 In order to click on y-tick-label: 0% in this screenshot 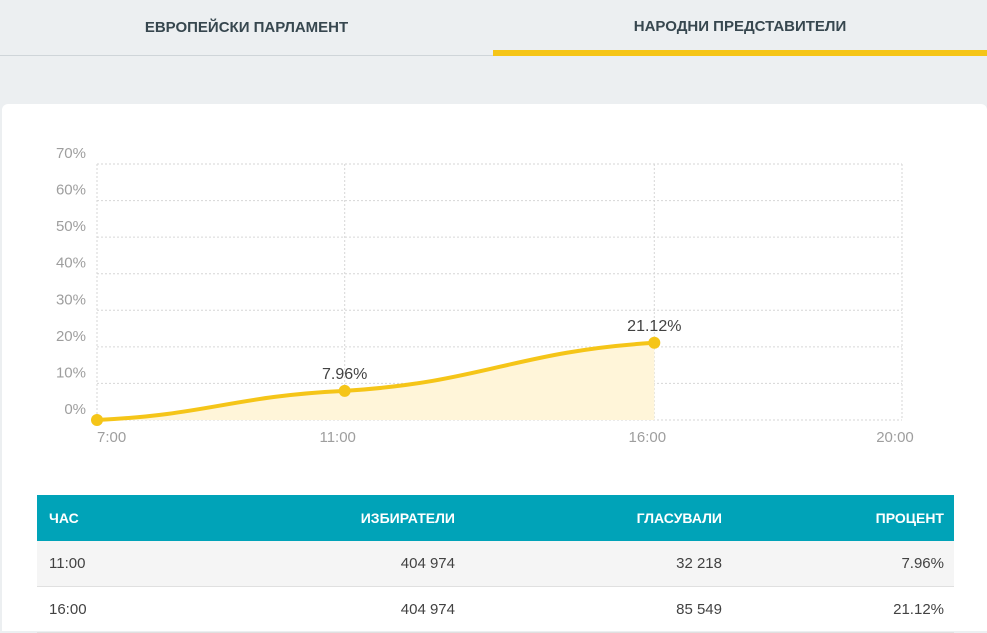, I will do `click(75, 409)`.